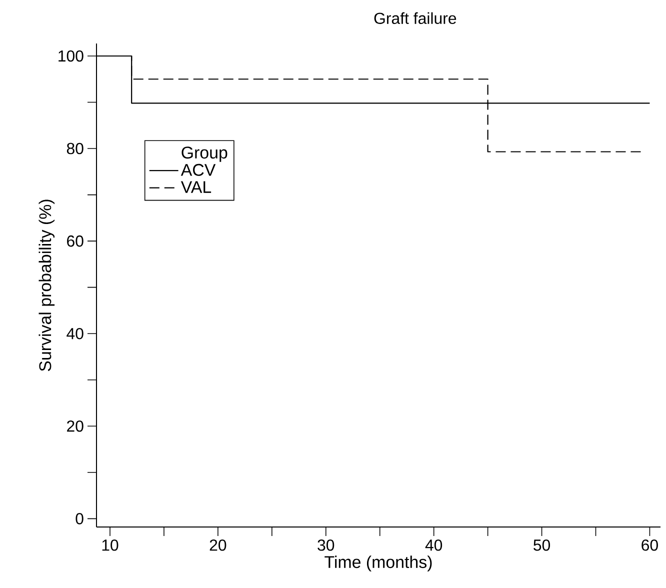  I want to click on y-axis-title: Survival probability (%), so click(46, 286).